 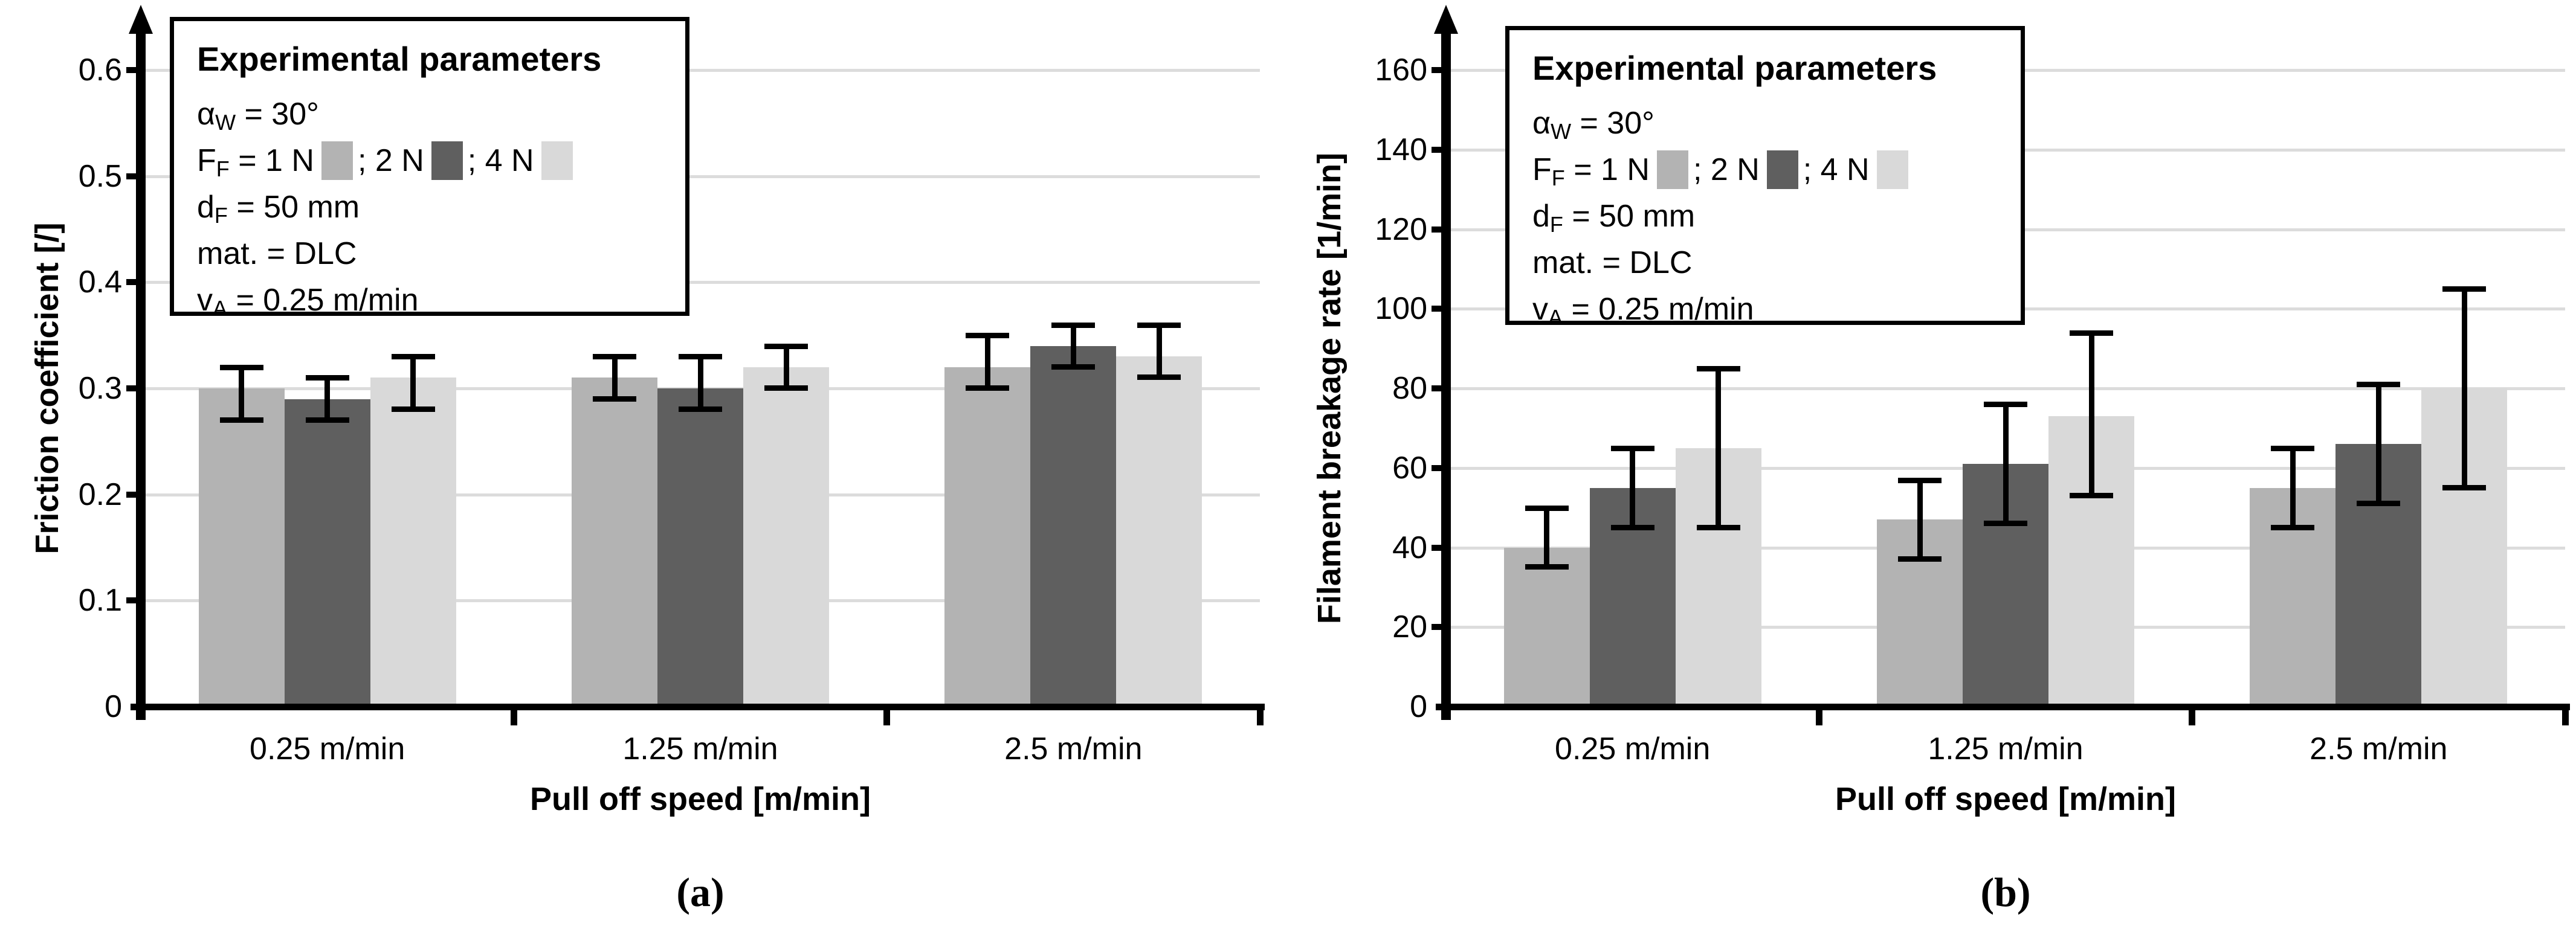 What do you see at coordinates (141, 19) in the screenshot?
I see `y-axis-arrow-icon` at bounding box center [141, 19].